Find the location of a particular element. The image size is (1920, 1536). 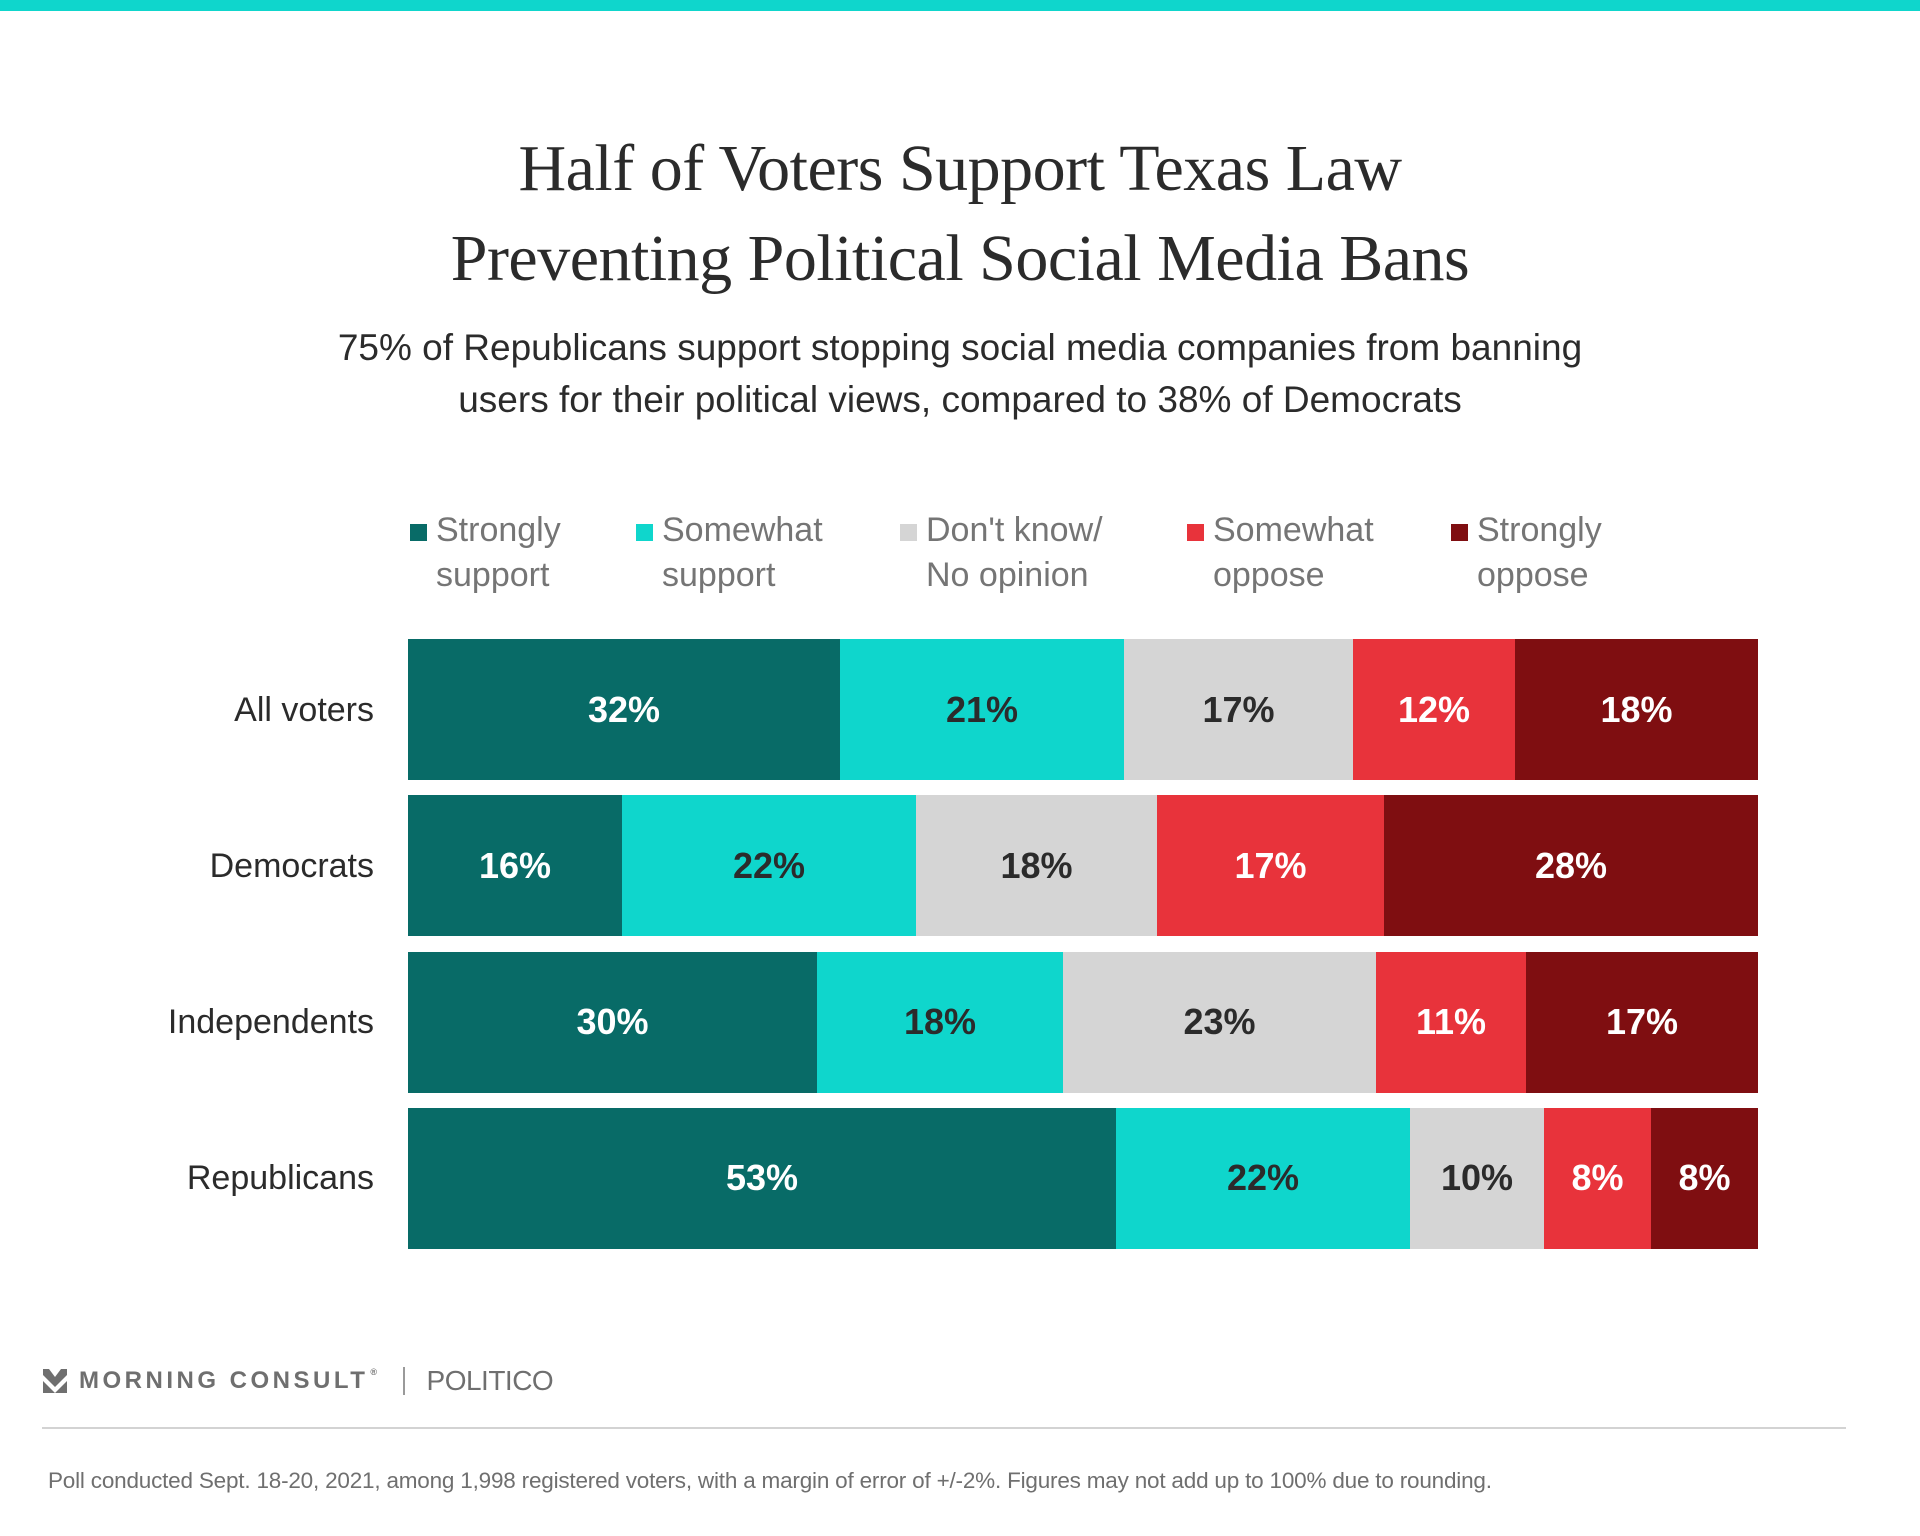

legend-label: Somewhat oppose is located at coordinates (1293, 553).